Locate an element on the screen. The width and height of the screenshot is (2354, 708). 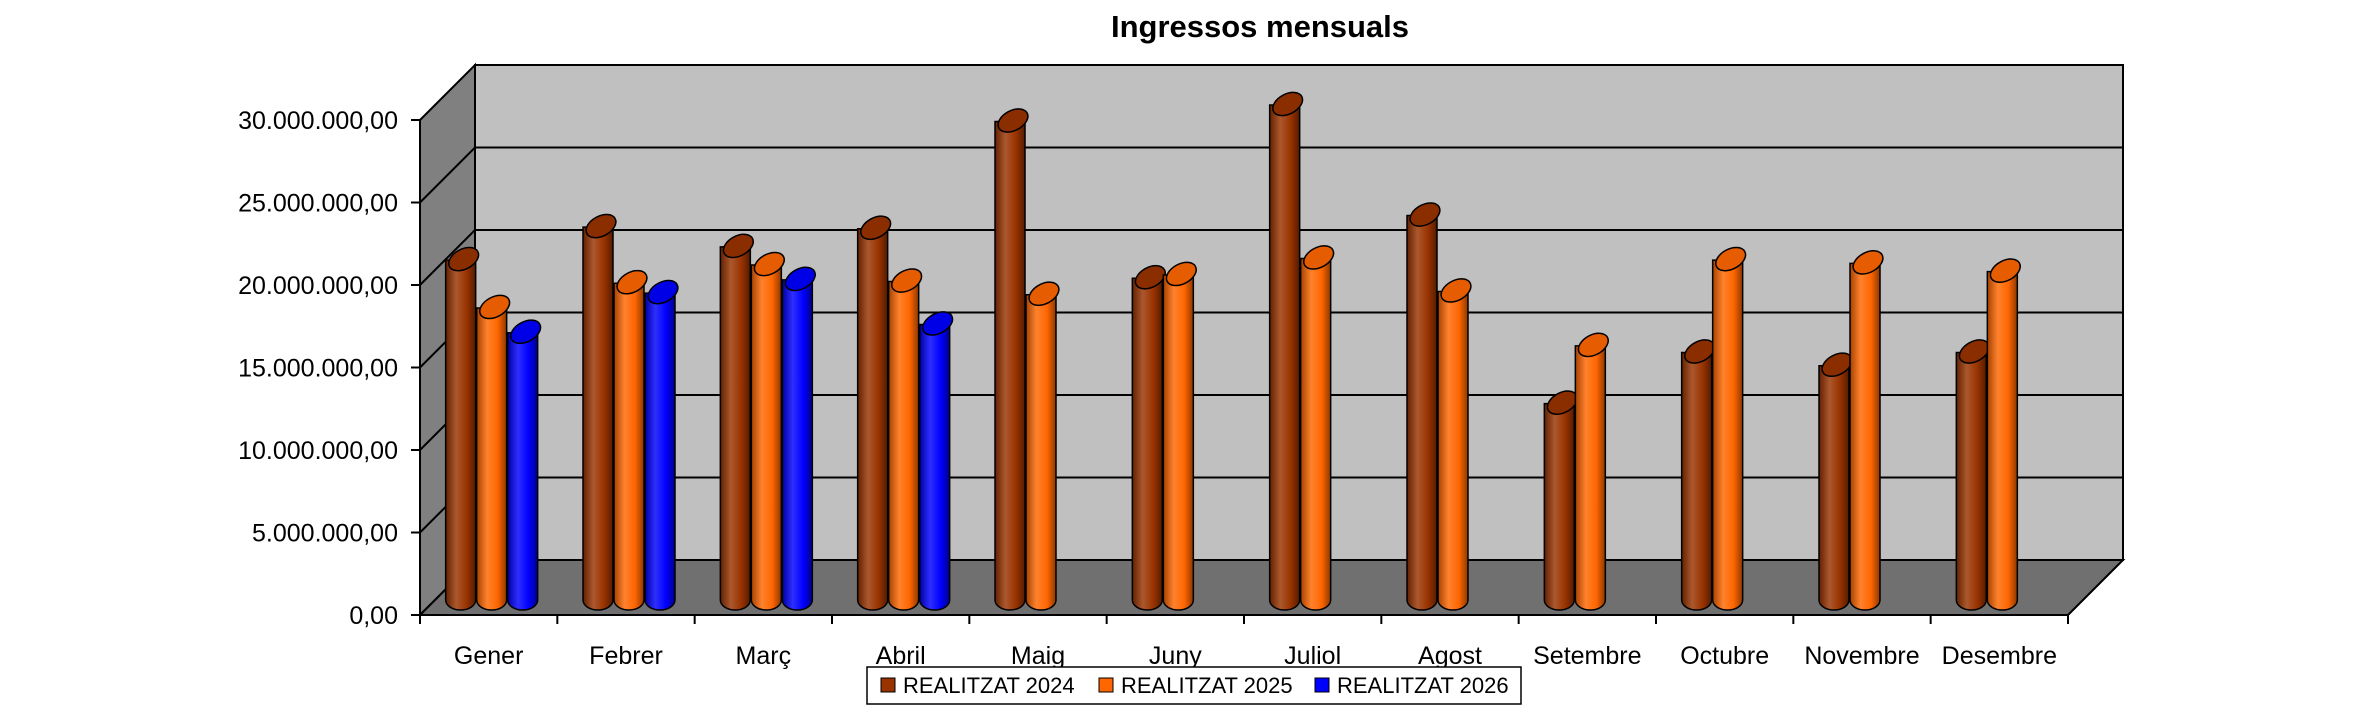
x-tick-label: Juliol is located at coordinates (1312, 656).